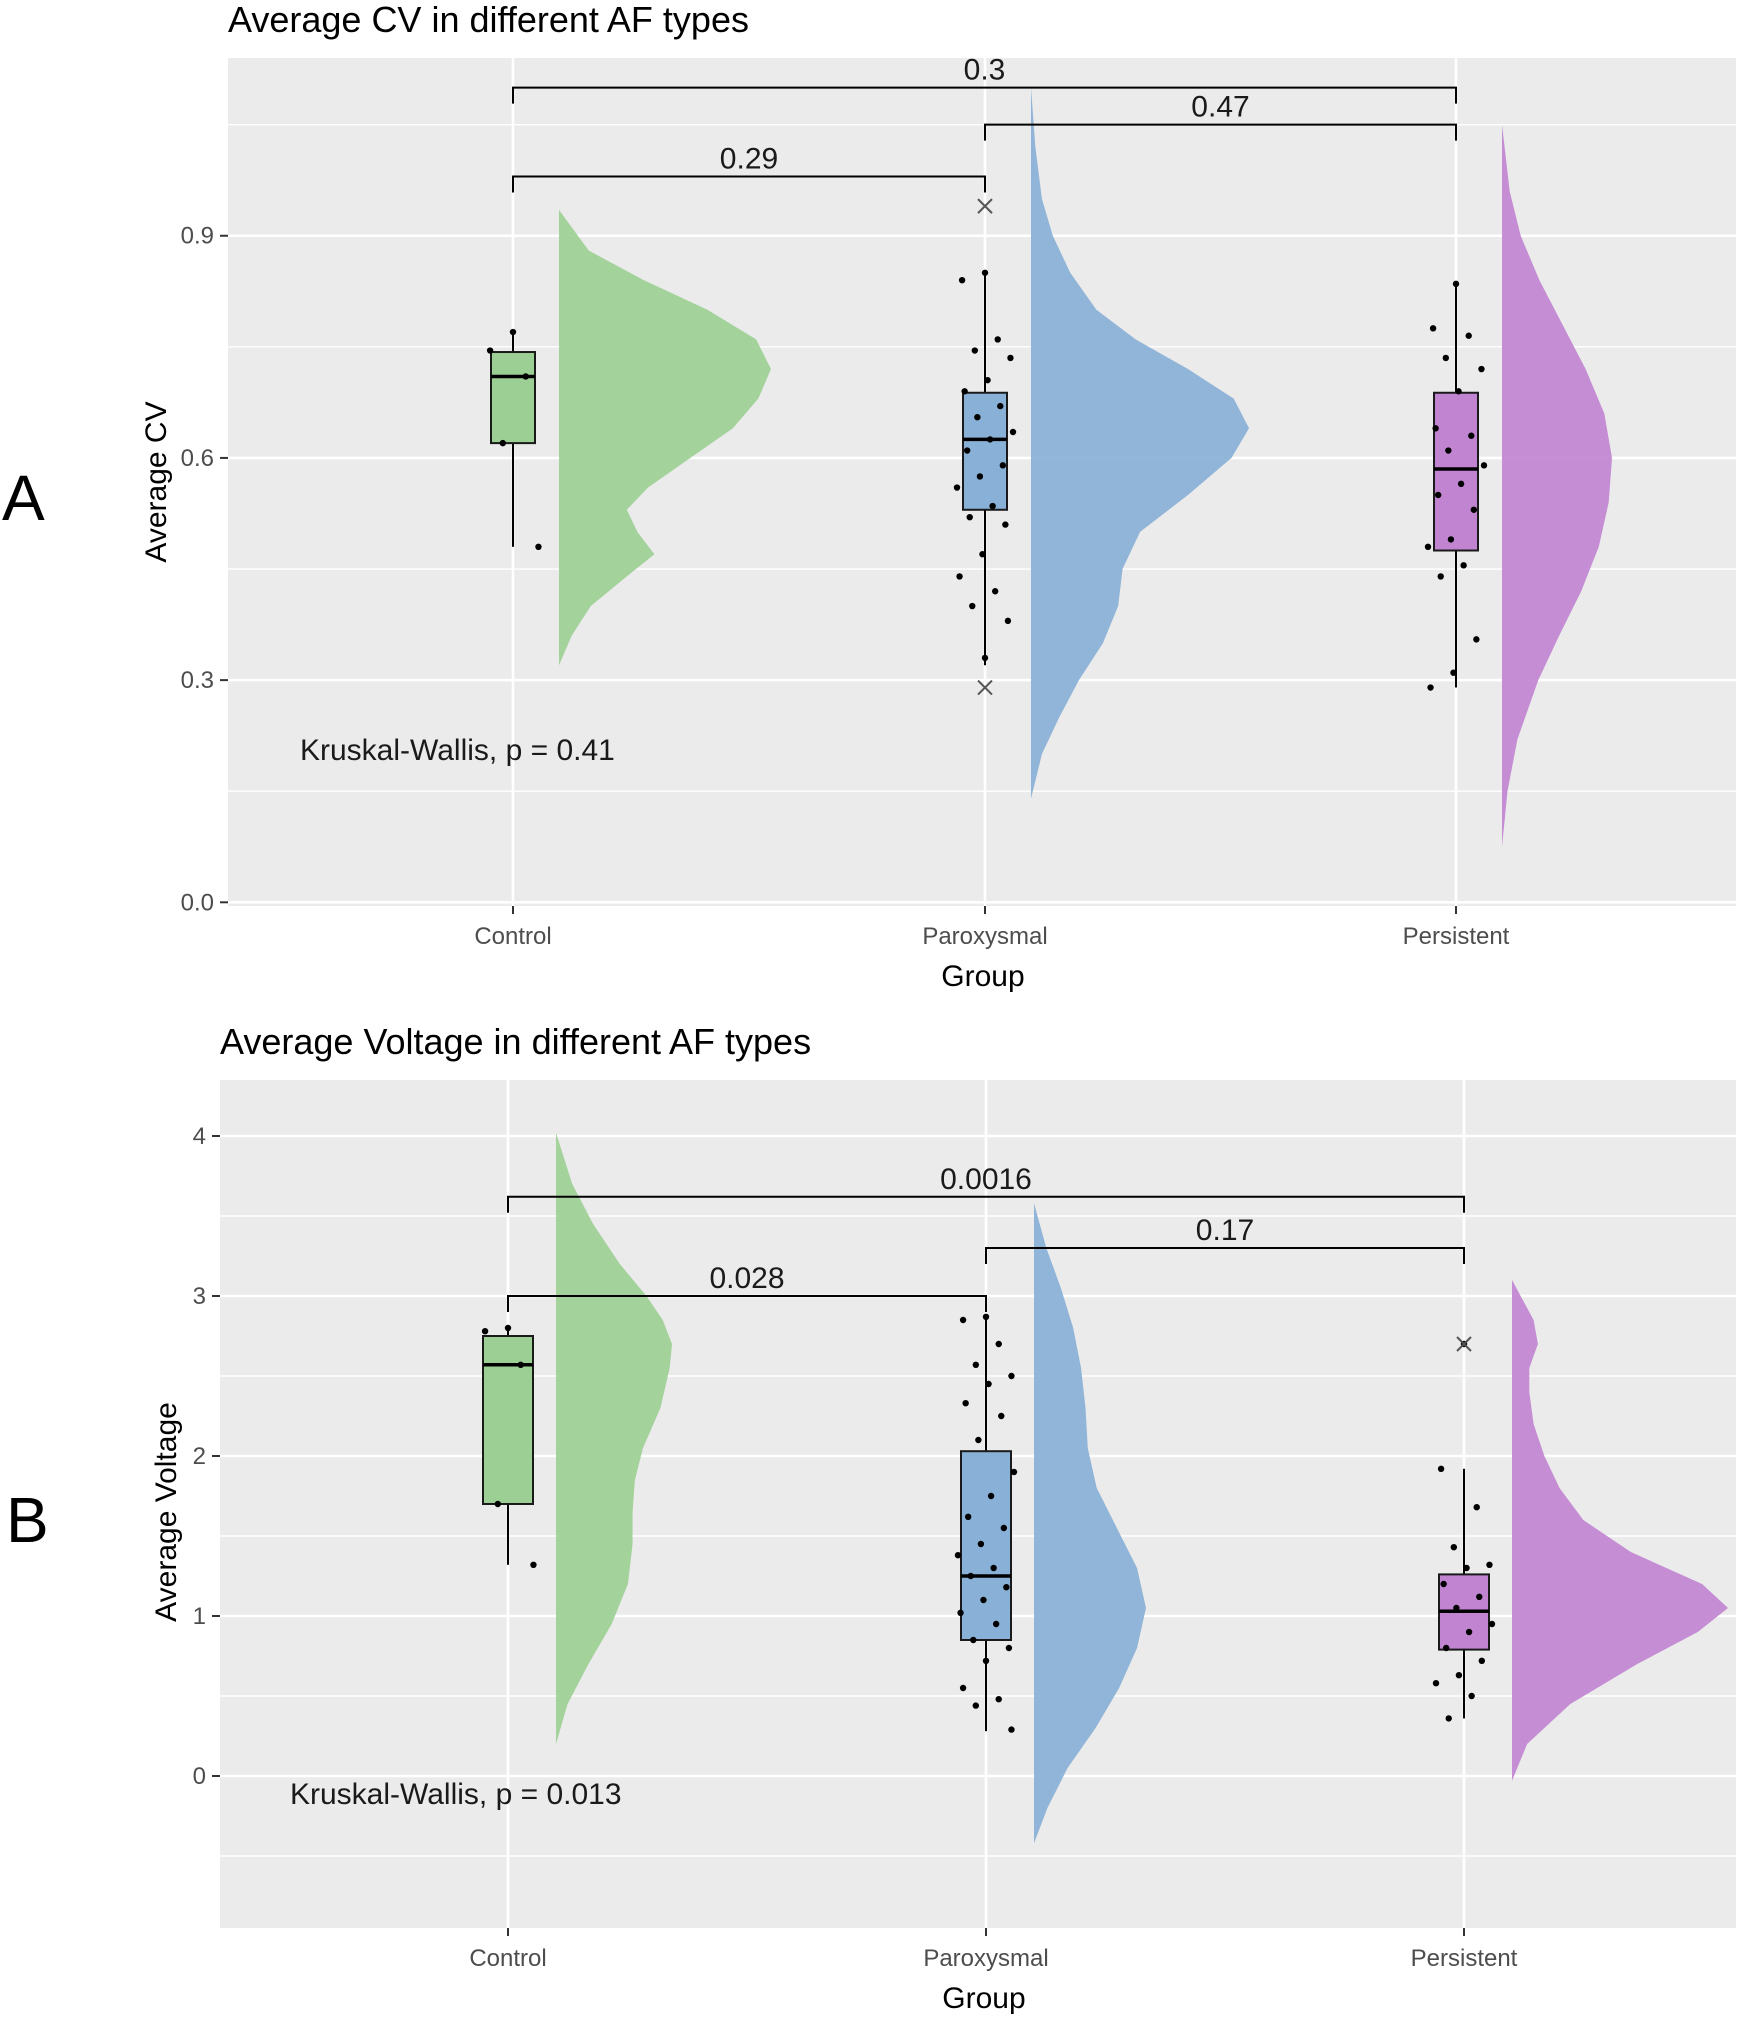 This screenshot has width=1750, height=2019. I want to click on b-y-tick-label-1: 1, so click(199, 1616).